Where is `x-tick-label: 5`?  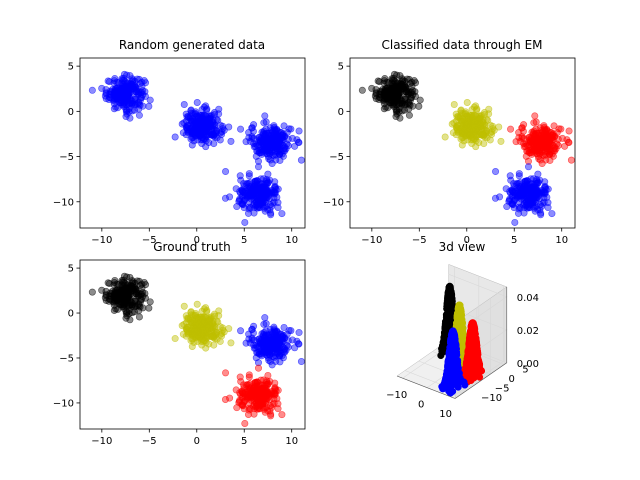 x-tick-label: 5 is located at coordinates (244, 441).